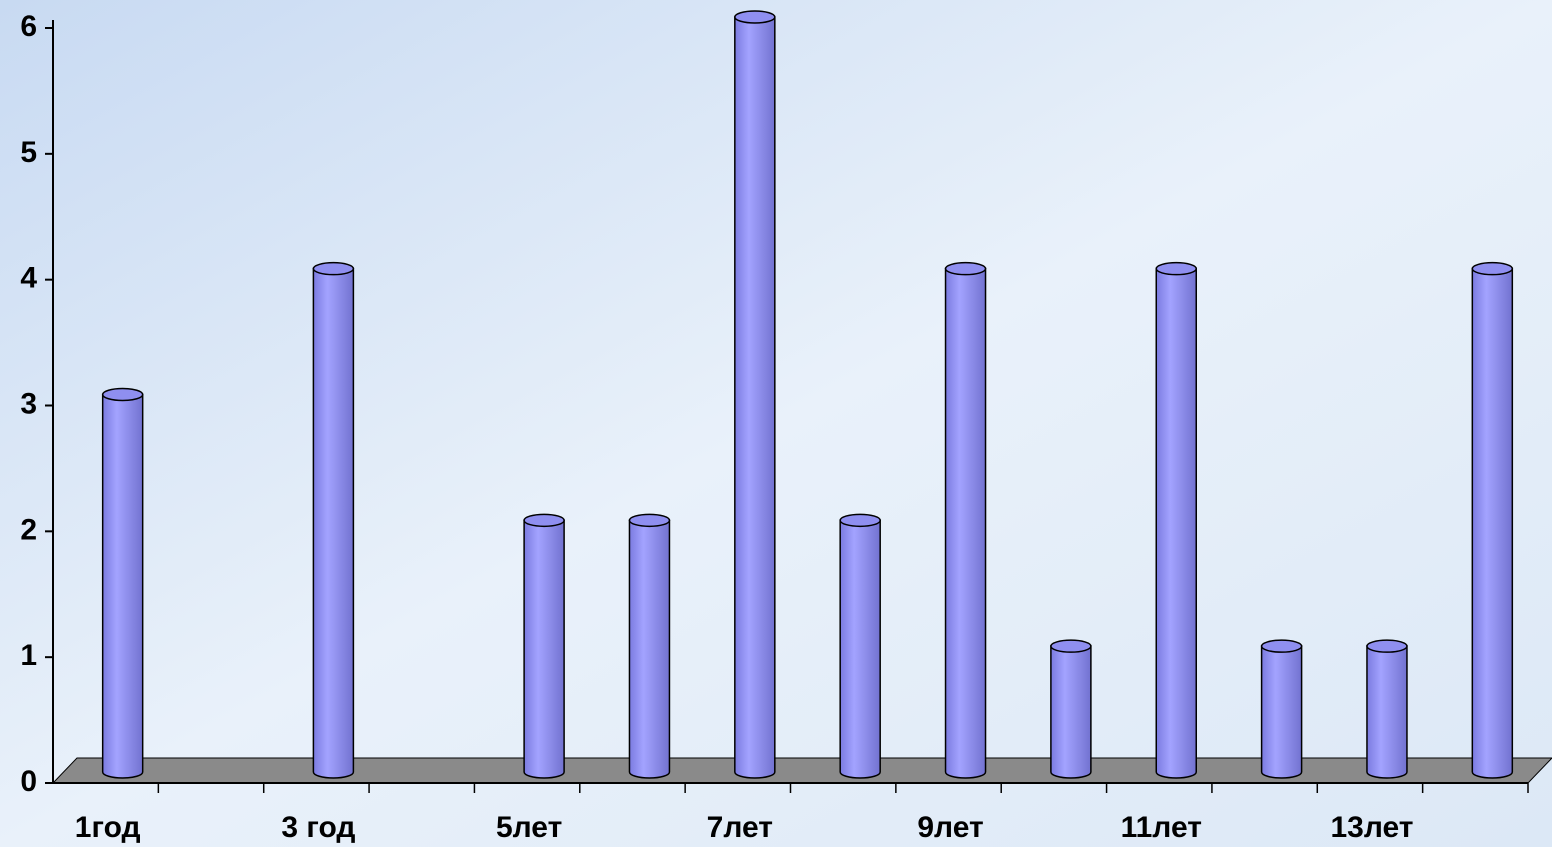 This screenshot has height=847, width=1552. What do you see at coordinates (28, 26) in the screenshot?
I see `y-tick-label: 6` at bounding box center [28, 26].